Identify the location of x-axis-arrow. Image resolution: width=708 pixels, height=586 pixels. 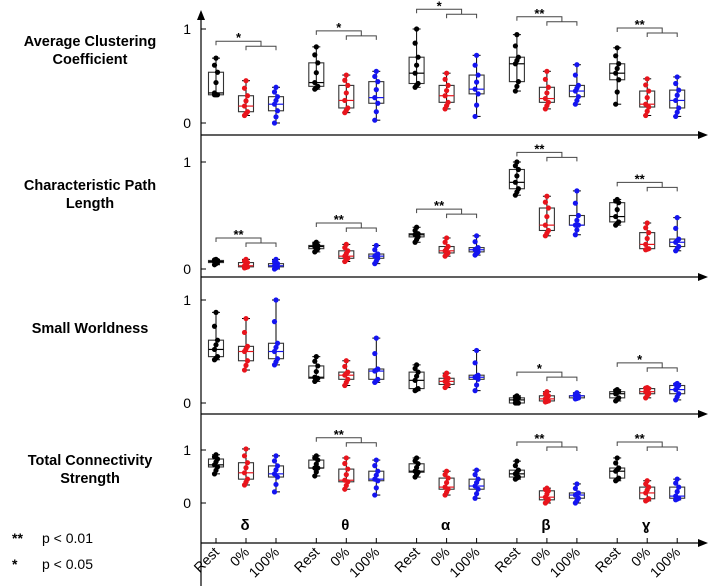
(703, 135).